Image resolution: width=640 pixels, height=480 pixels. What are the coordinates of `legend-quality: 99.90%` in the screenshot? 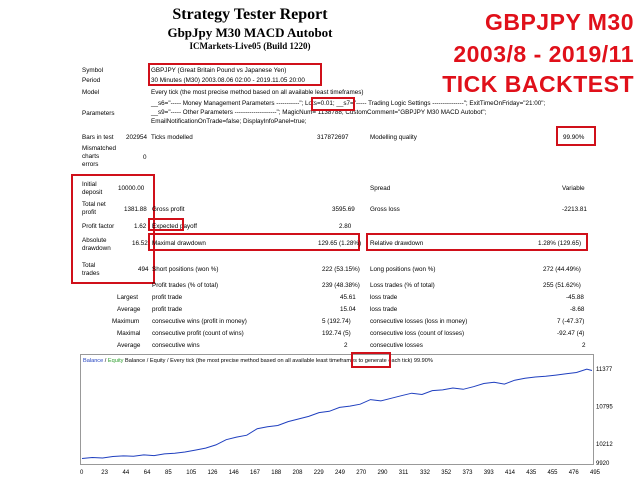 It's located at (423, 361).